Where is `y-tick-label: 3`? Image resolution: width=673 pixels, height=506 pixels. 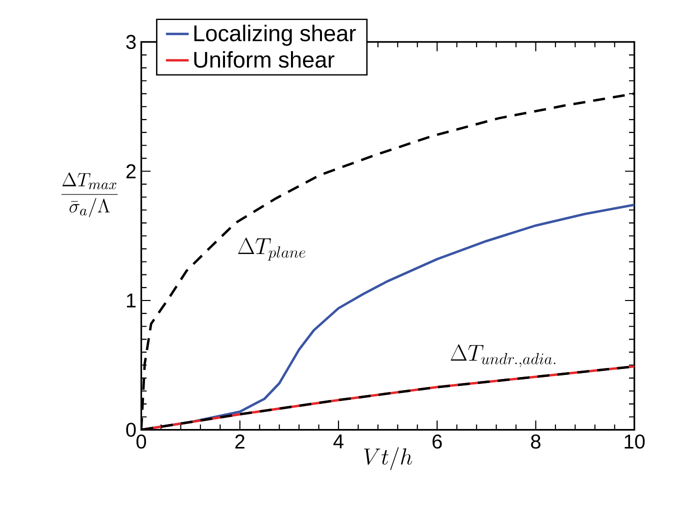 y-tick-label: 3 is located at coordinates (131, 42).